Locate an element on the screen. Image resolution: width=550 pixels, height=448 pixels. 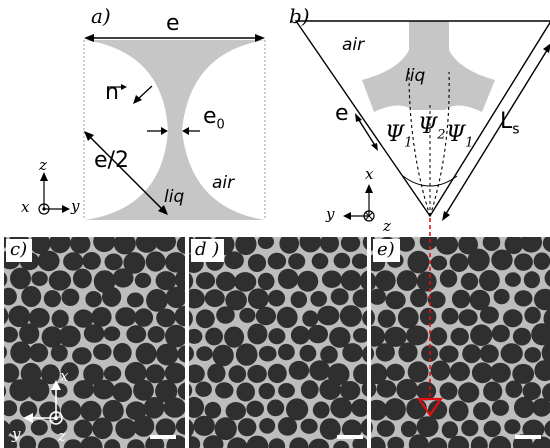
angle-psi2: Ψ2 is located at coordinates (432, 128).